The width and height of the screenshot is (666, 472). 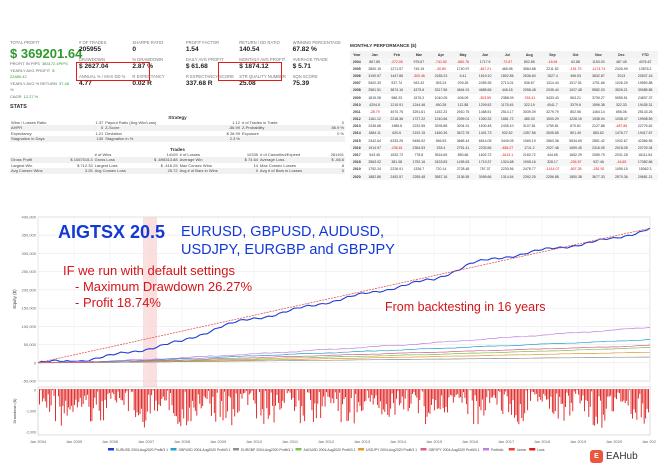 I want to click on monthly-cell: 2006, so click(x=357, y=76).